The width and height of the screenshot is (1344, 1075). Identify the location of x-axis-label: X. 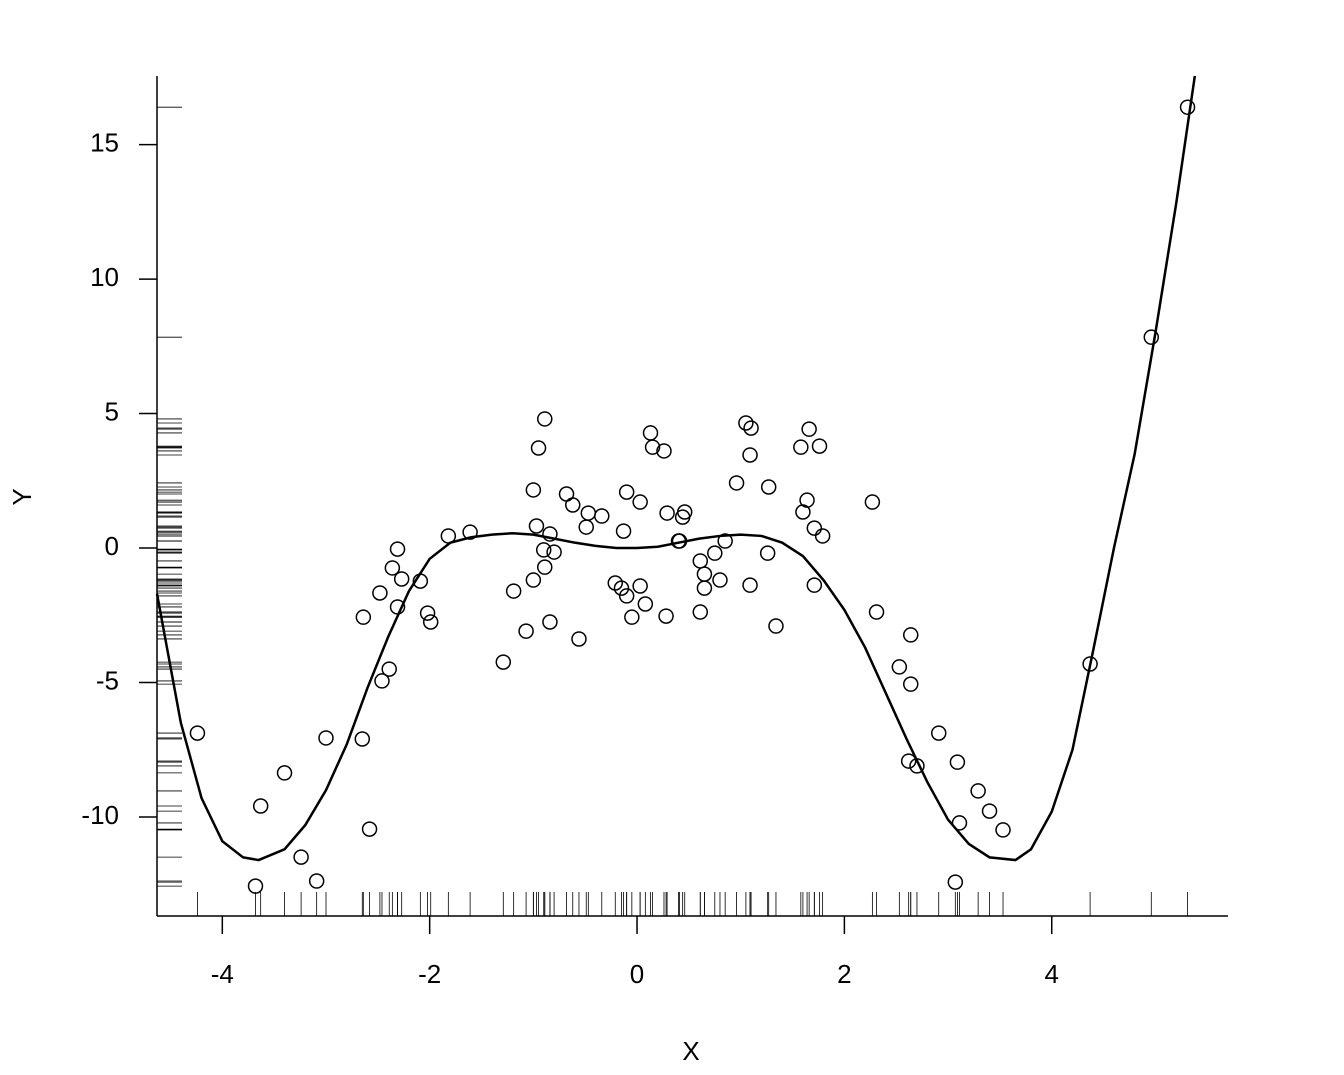
(690, 1051).